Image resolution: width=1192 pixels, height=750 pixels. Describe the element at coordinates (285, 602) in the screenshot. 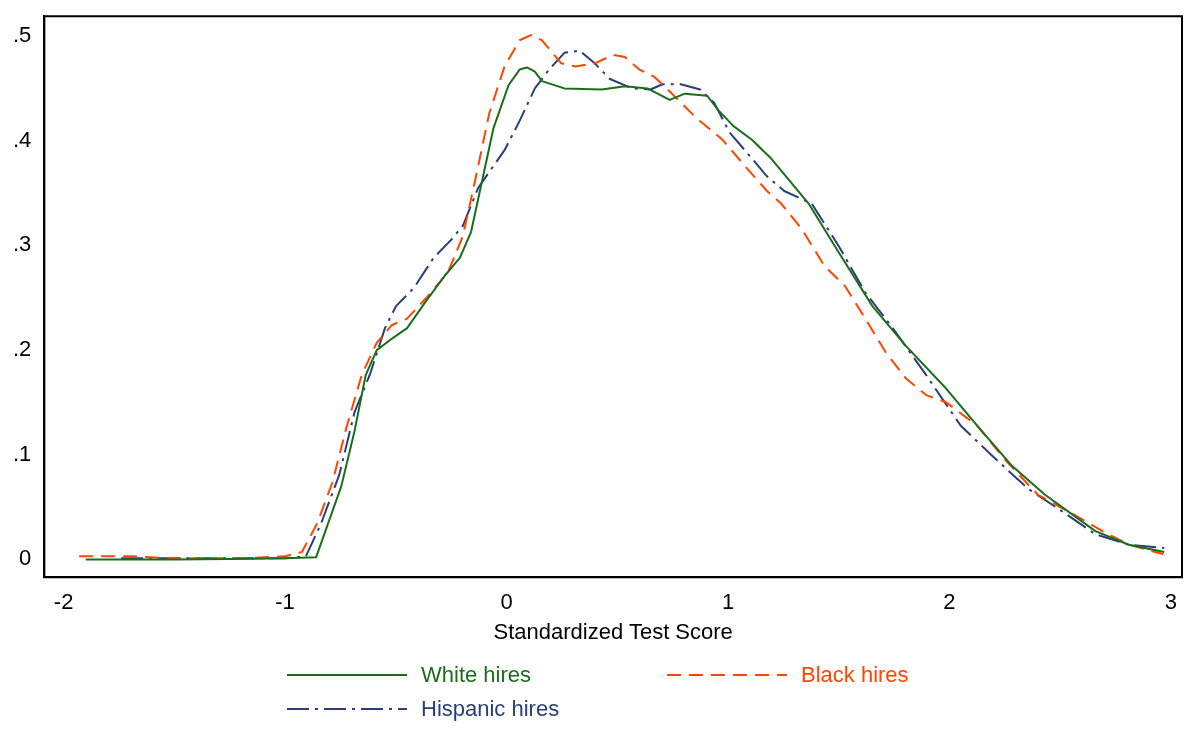

I see `x-tick-label: -1` at that location.